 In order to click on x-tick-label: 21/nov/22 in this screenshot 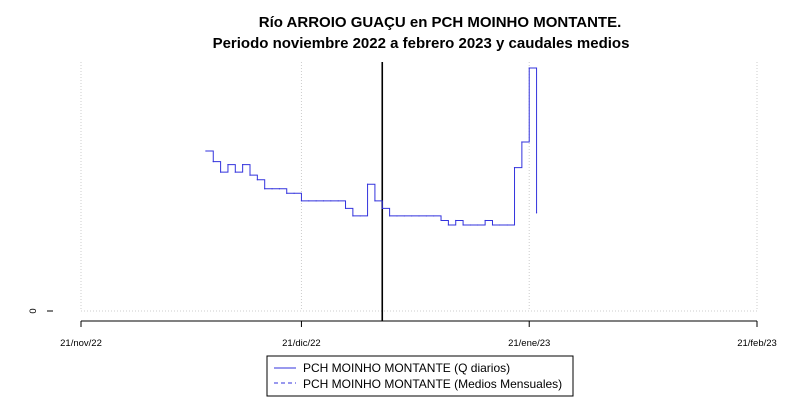, I will do `click(81, 343)`.